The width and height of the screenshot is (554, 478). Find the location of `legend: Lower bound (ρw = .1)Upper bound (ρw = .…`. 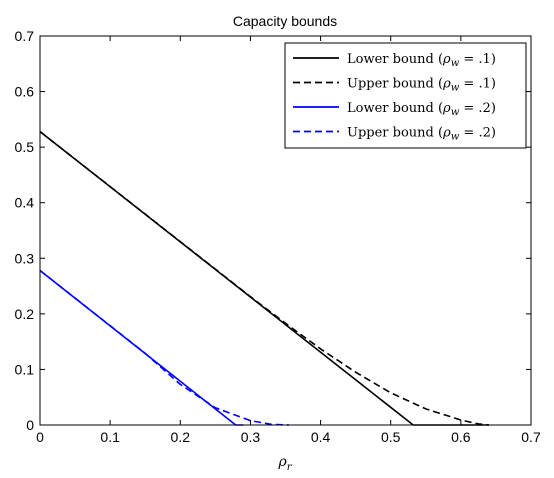

legend: Lower bound (ρw = .1)Upper bound (ρw = .… is located at coordinates (405, 95).